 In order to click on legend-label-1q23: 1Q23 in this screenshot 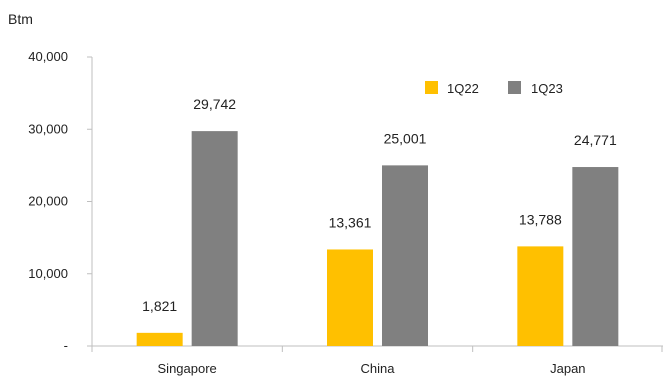, I will do `click(547, 88)`.